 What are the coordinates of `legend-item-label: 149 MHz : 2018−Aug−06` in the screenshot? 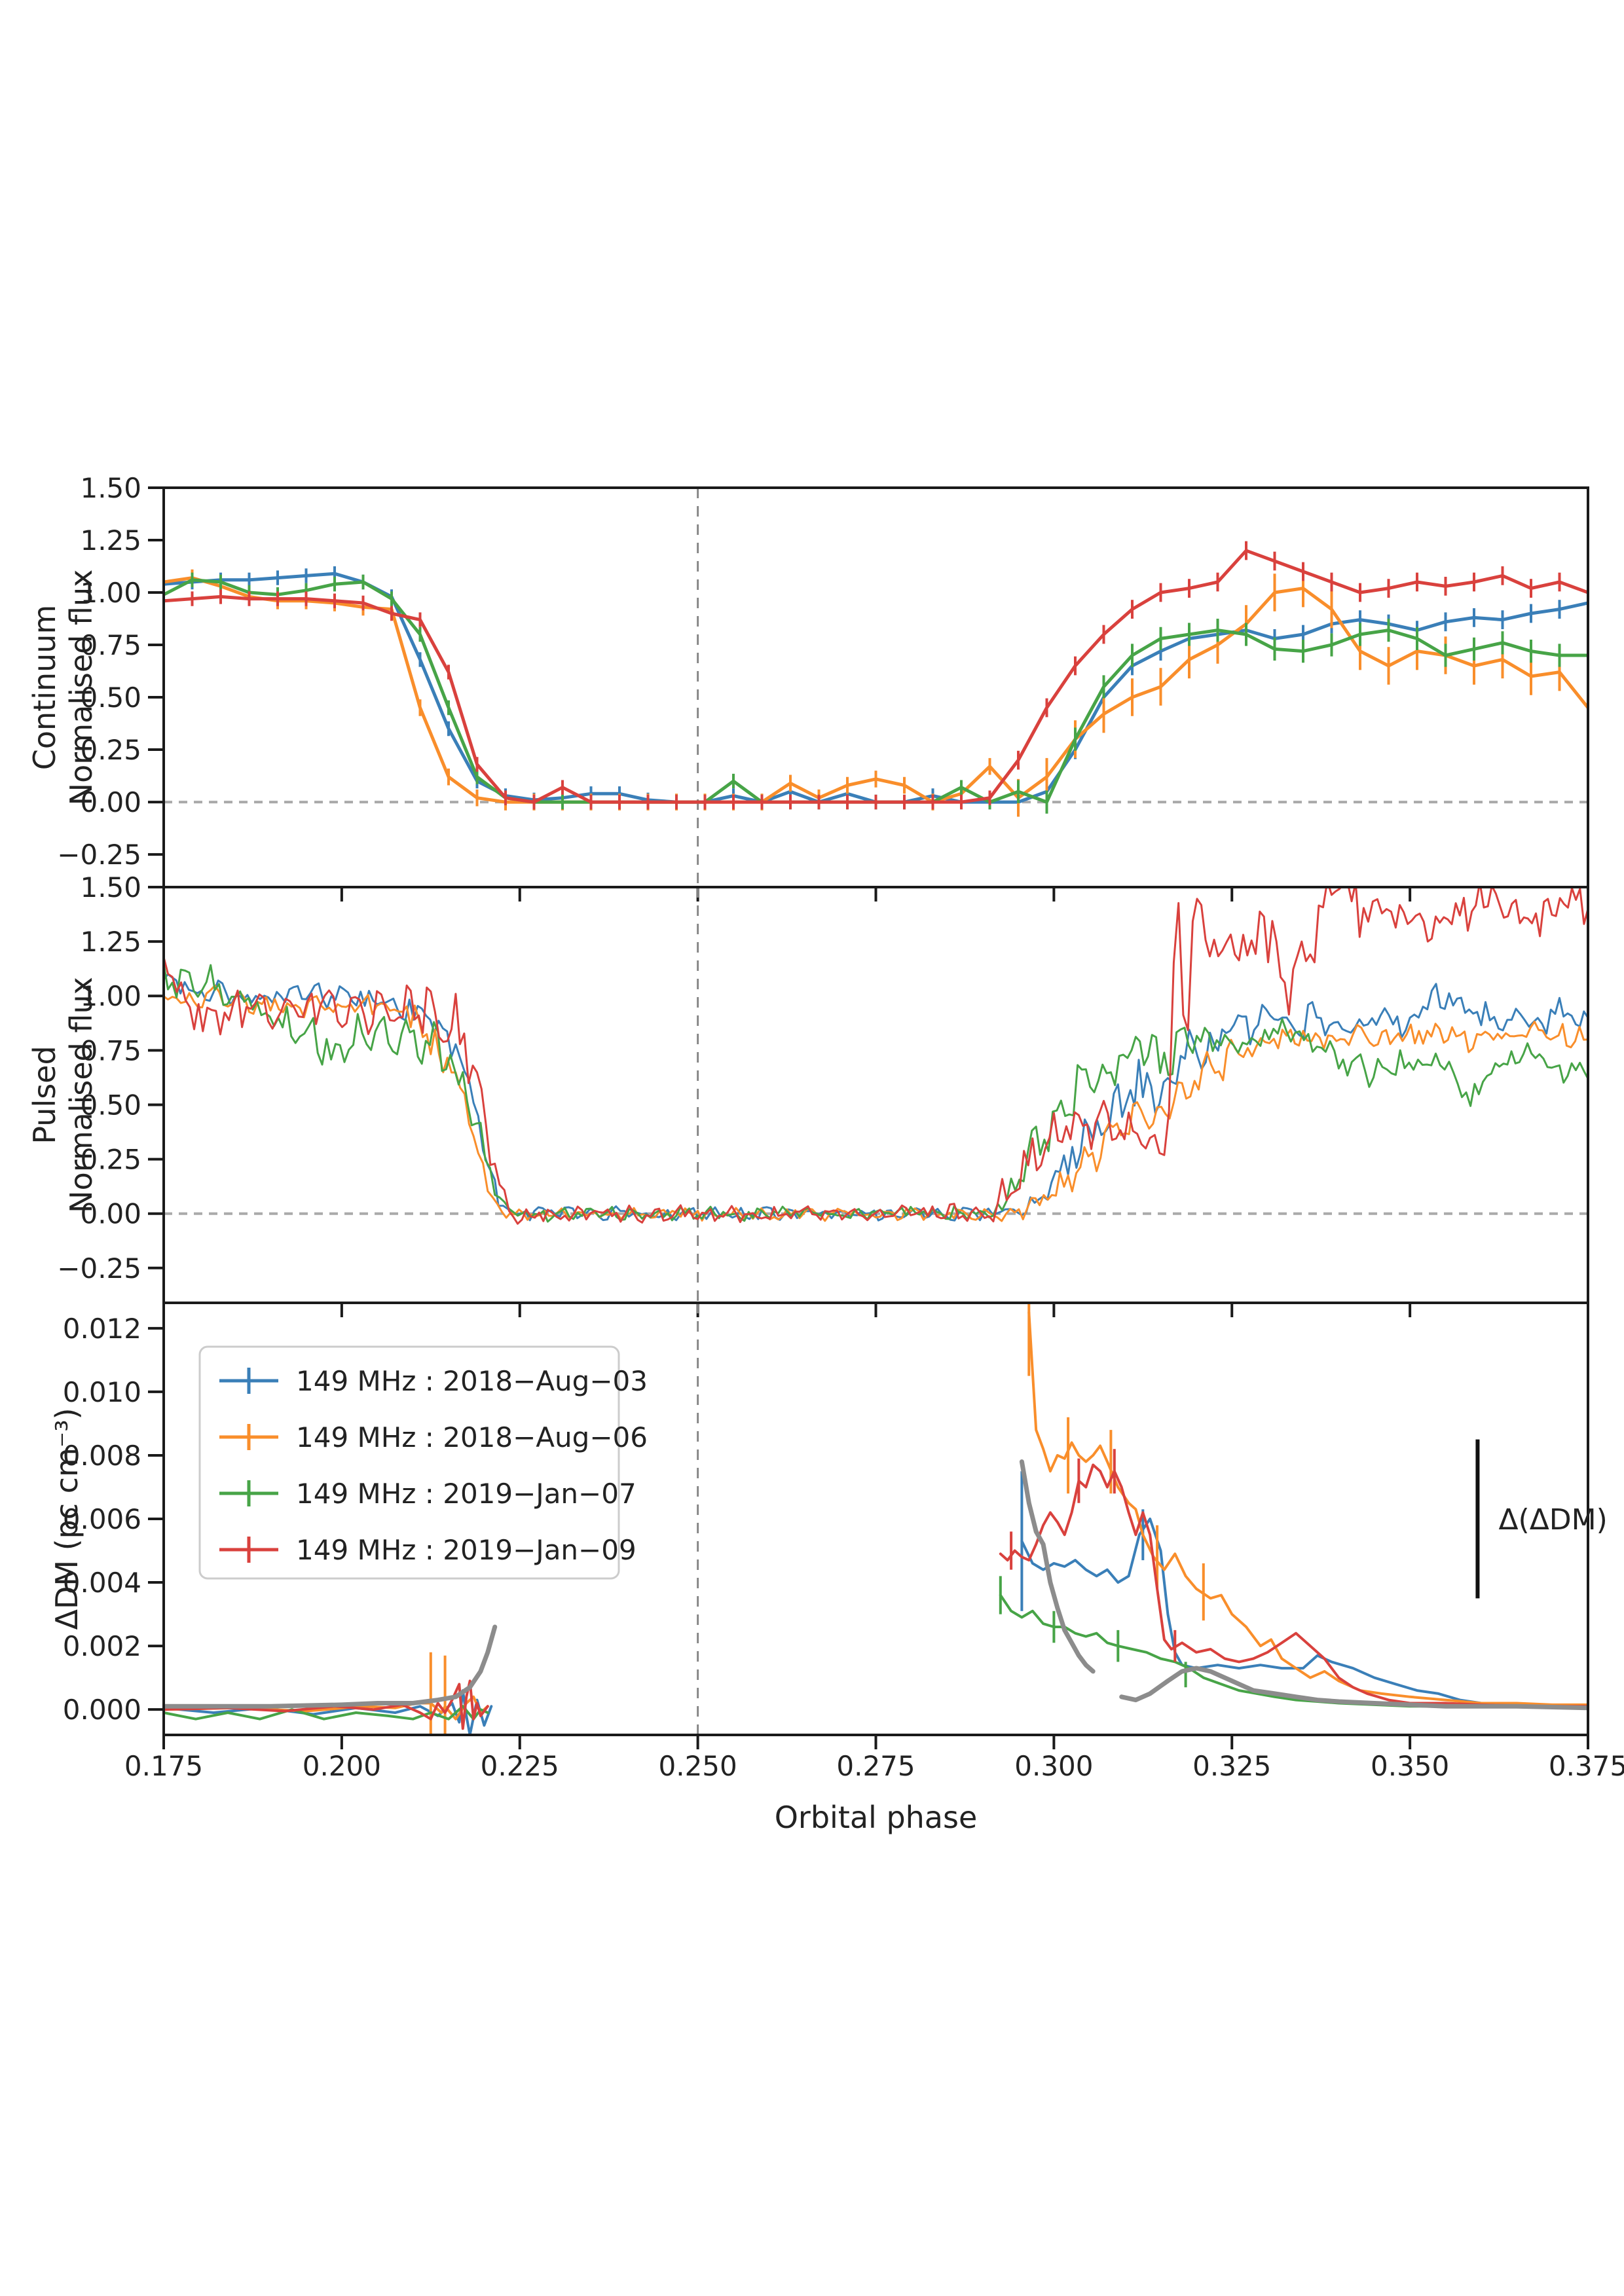 It's located at (472, 1437).